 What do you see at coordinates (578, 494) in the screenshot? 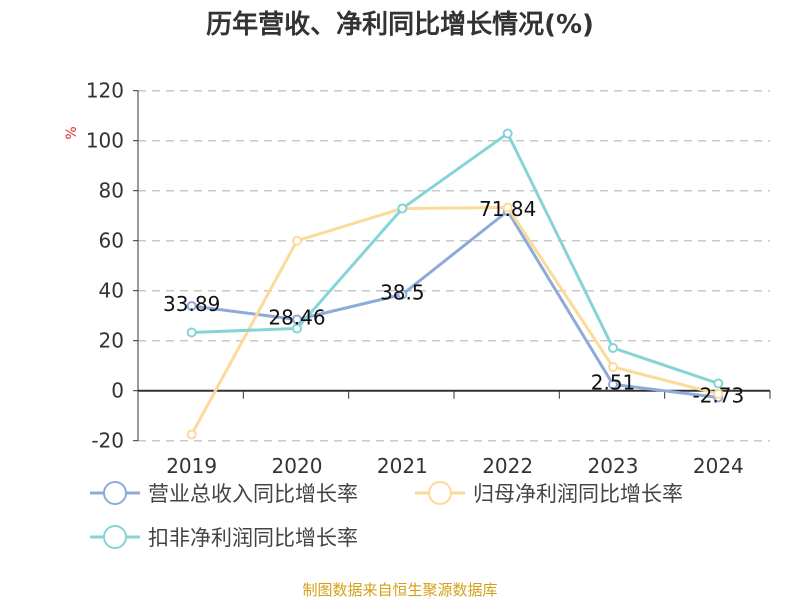
I see `legend-label: 归母净利润同比增长率` at bounding box center [578, 494].